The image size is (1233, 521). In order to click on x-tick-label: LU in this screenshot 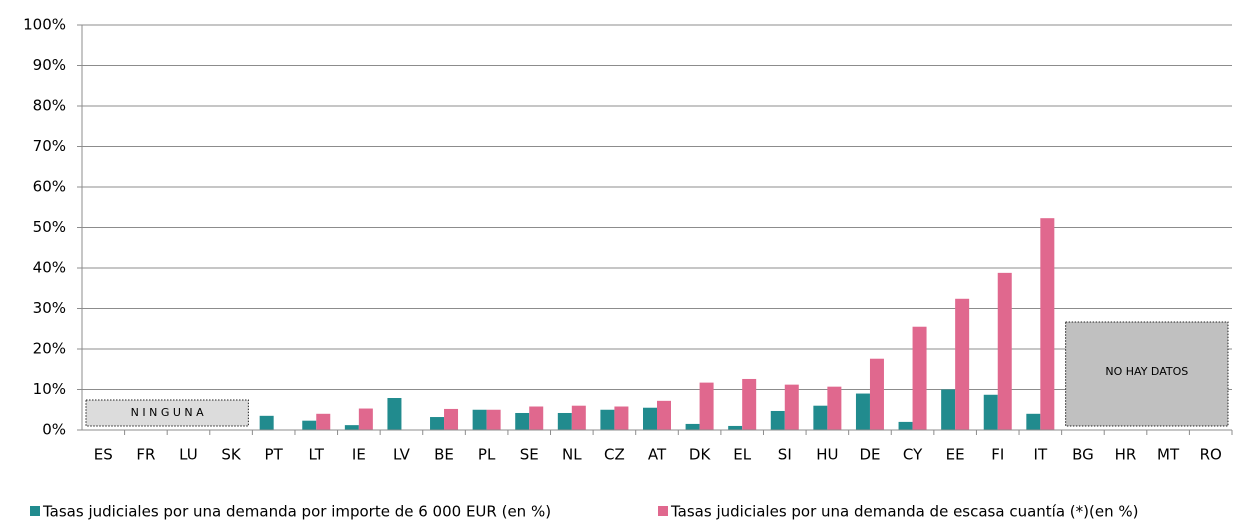, I will do `click(188, 455)`.